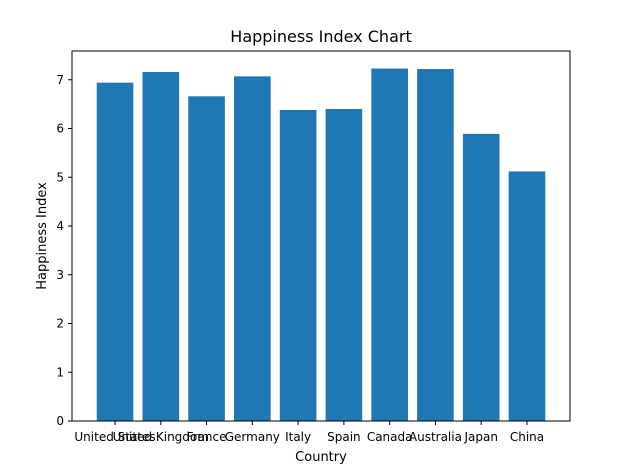  Describe the element at coordinates (161, 437) in the screenshot. I see `x-tick-label: United Kingdom` at that location.